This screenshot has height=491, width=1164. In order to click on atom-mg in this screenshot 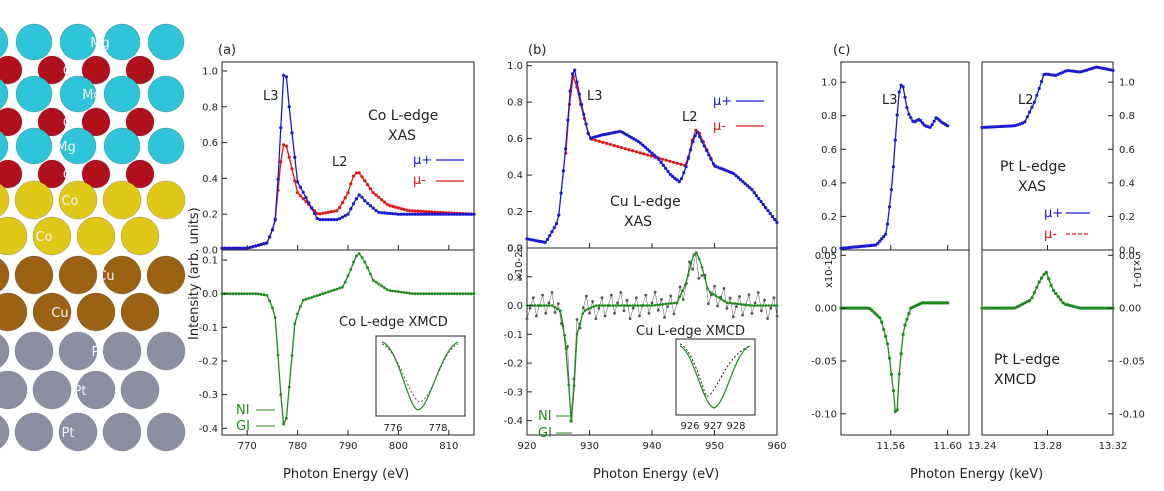, I will do `click(122, 94)`.